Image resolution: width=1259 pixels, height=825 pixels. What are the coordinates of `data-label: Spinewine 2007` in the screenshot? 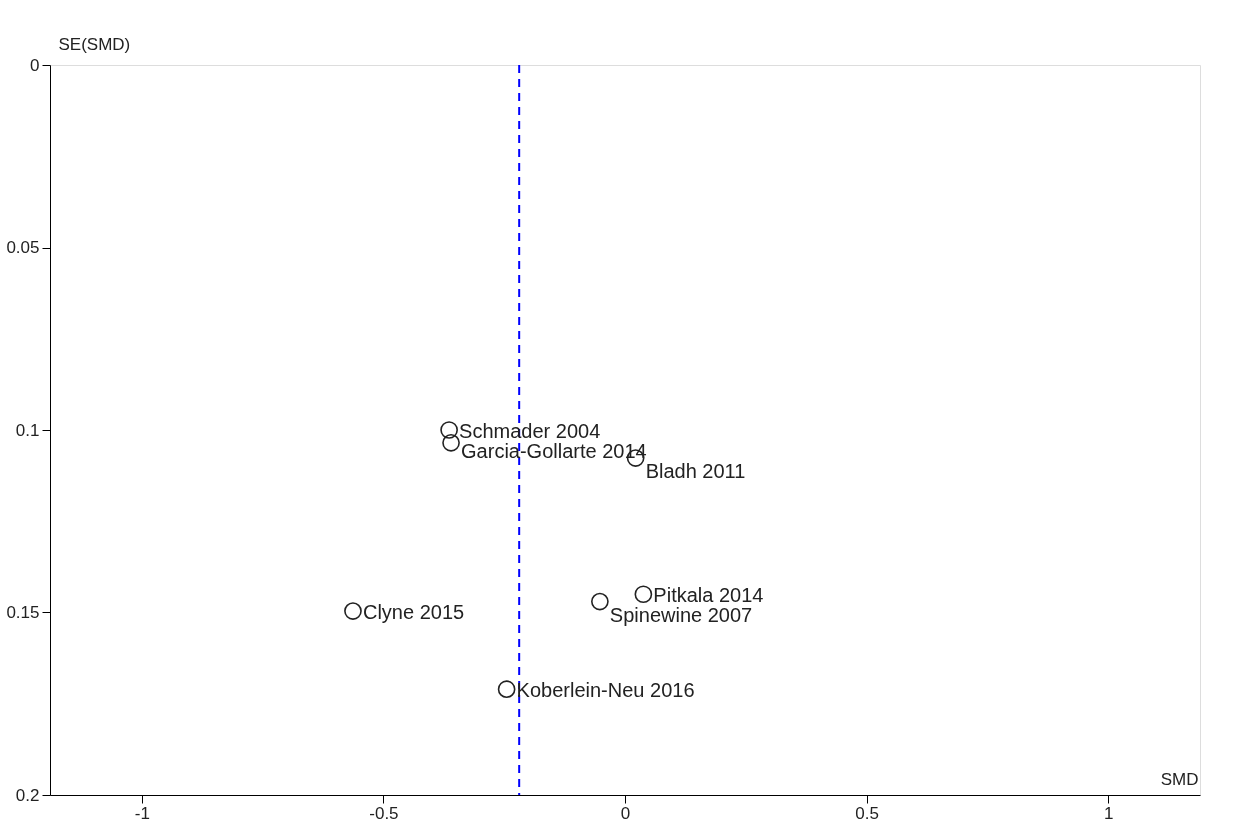 It's located at (681, 615).